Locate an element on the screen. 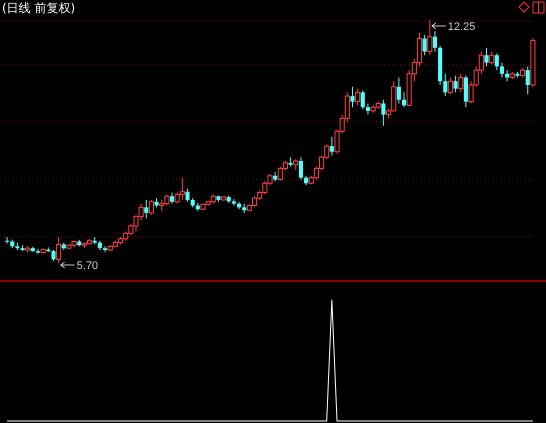 This screenshot has width=546, height=423. annotation: 5.70 is located at coordinates (87, 266).